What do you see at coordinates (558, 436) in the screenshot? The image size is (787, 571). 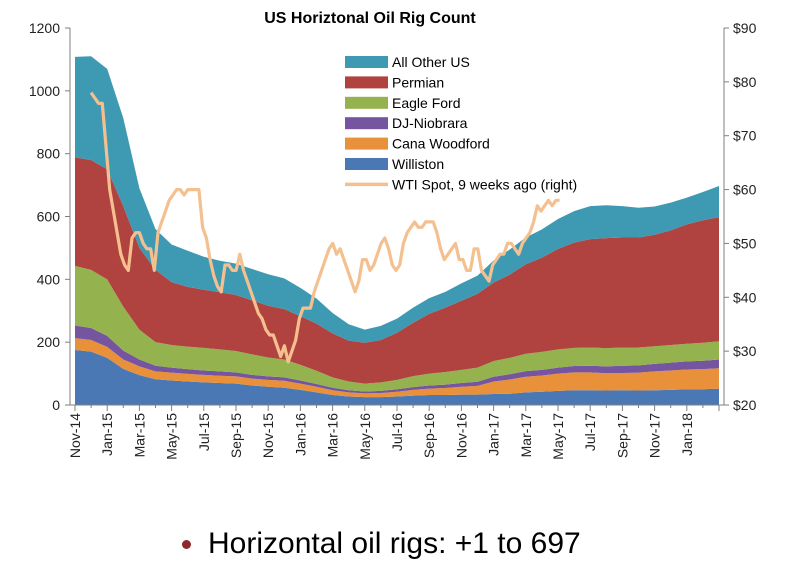 I see `x-tick-label: May-17` at bounding box center [558, 436].